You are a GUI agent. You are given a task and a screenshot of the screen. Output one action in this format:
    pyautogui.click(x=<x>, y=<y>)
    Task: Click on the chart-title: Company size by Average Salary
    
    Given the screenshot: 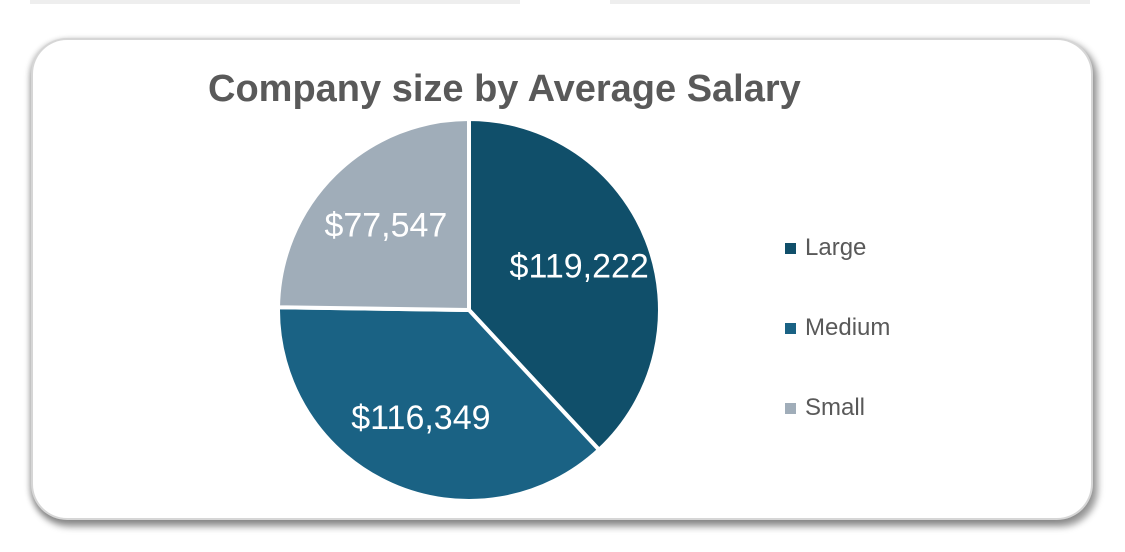 What is the action you would take?
    pyautogui.click(x=504, y=89)
    